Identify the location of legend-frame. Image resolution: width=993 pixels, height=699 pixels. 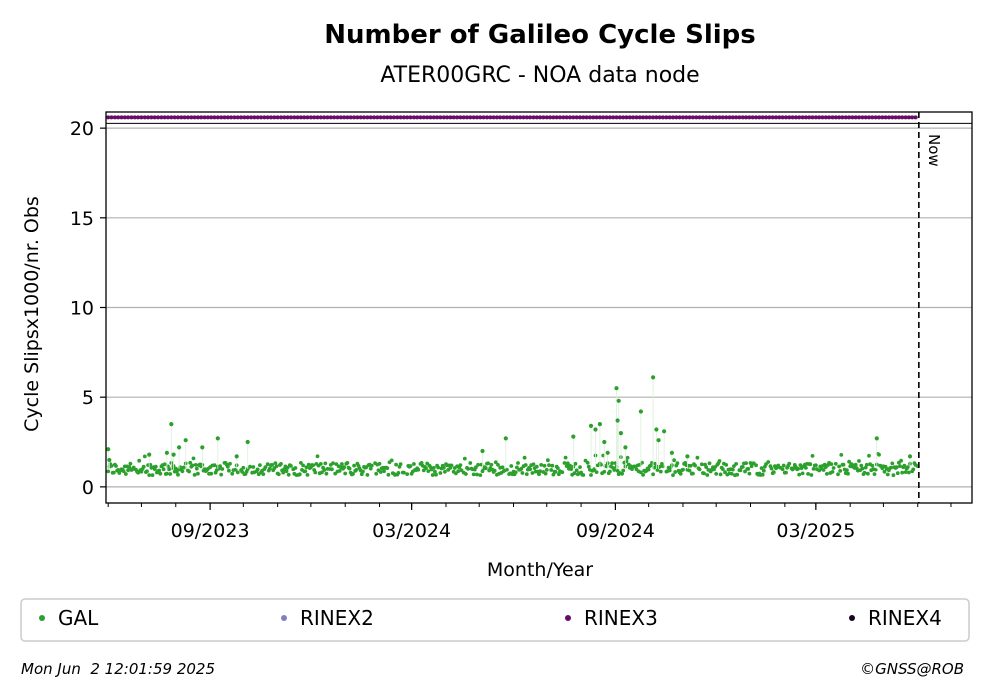
(495, 620).